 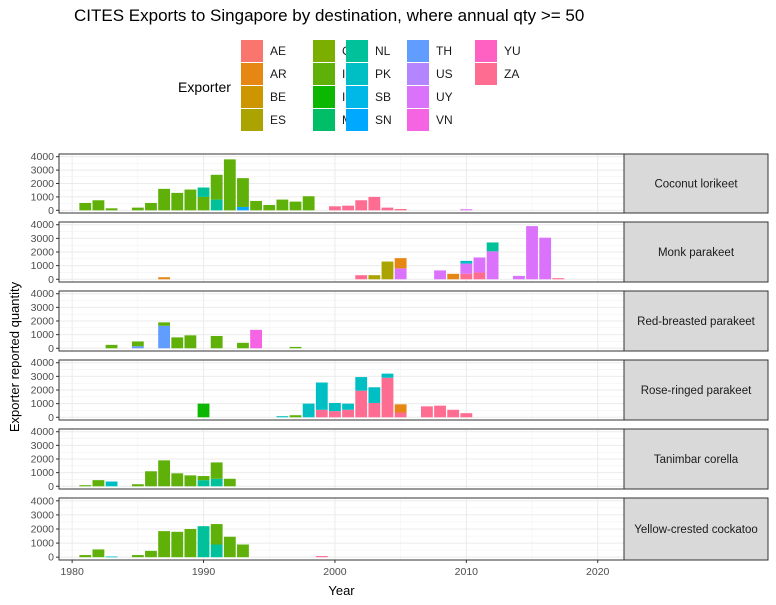 I want to click on x-tick-label: 2020, so click(x=598, y=572).